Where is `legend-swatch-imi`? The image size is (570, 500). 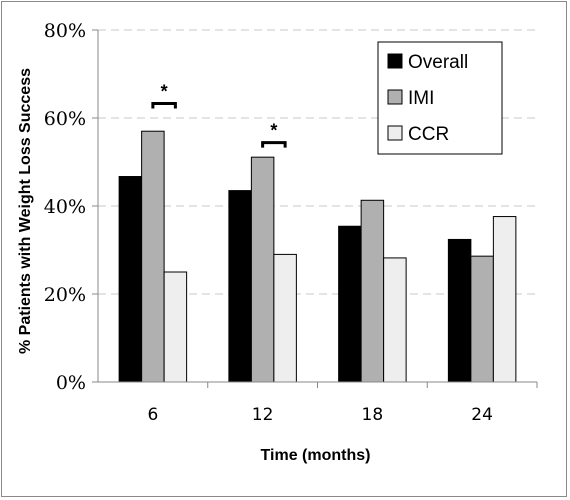
legend-swatch-imi is located at coordinates (395, 97).